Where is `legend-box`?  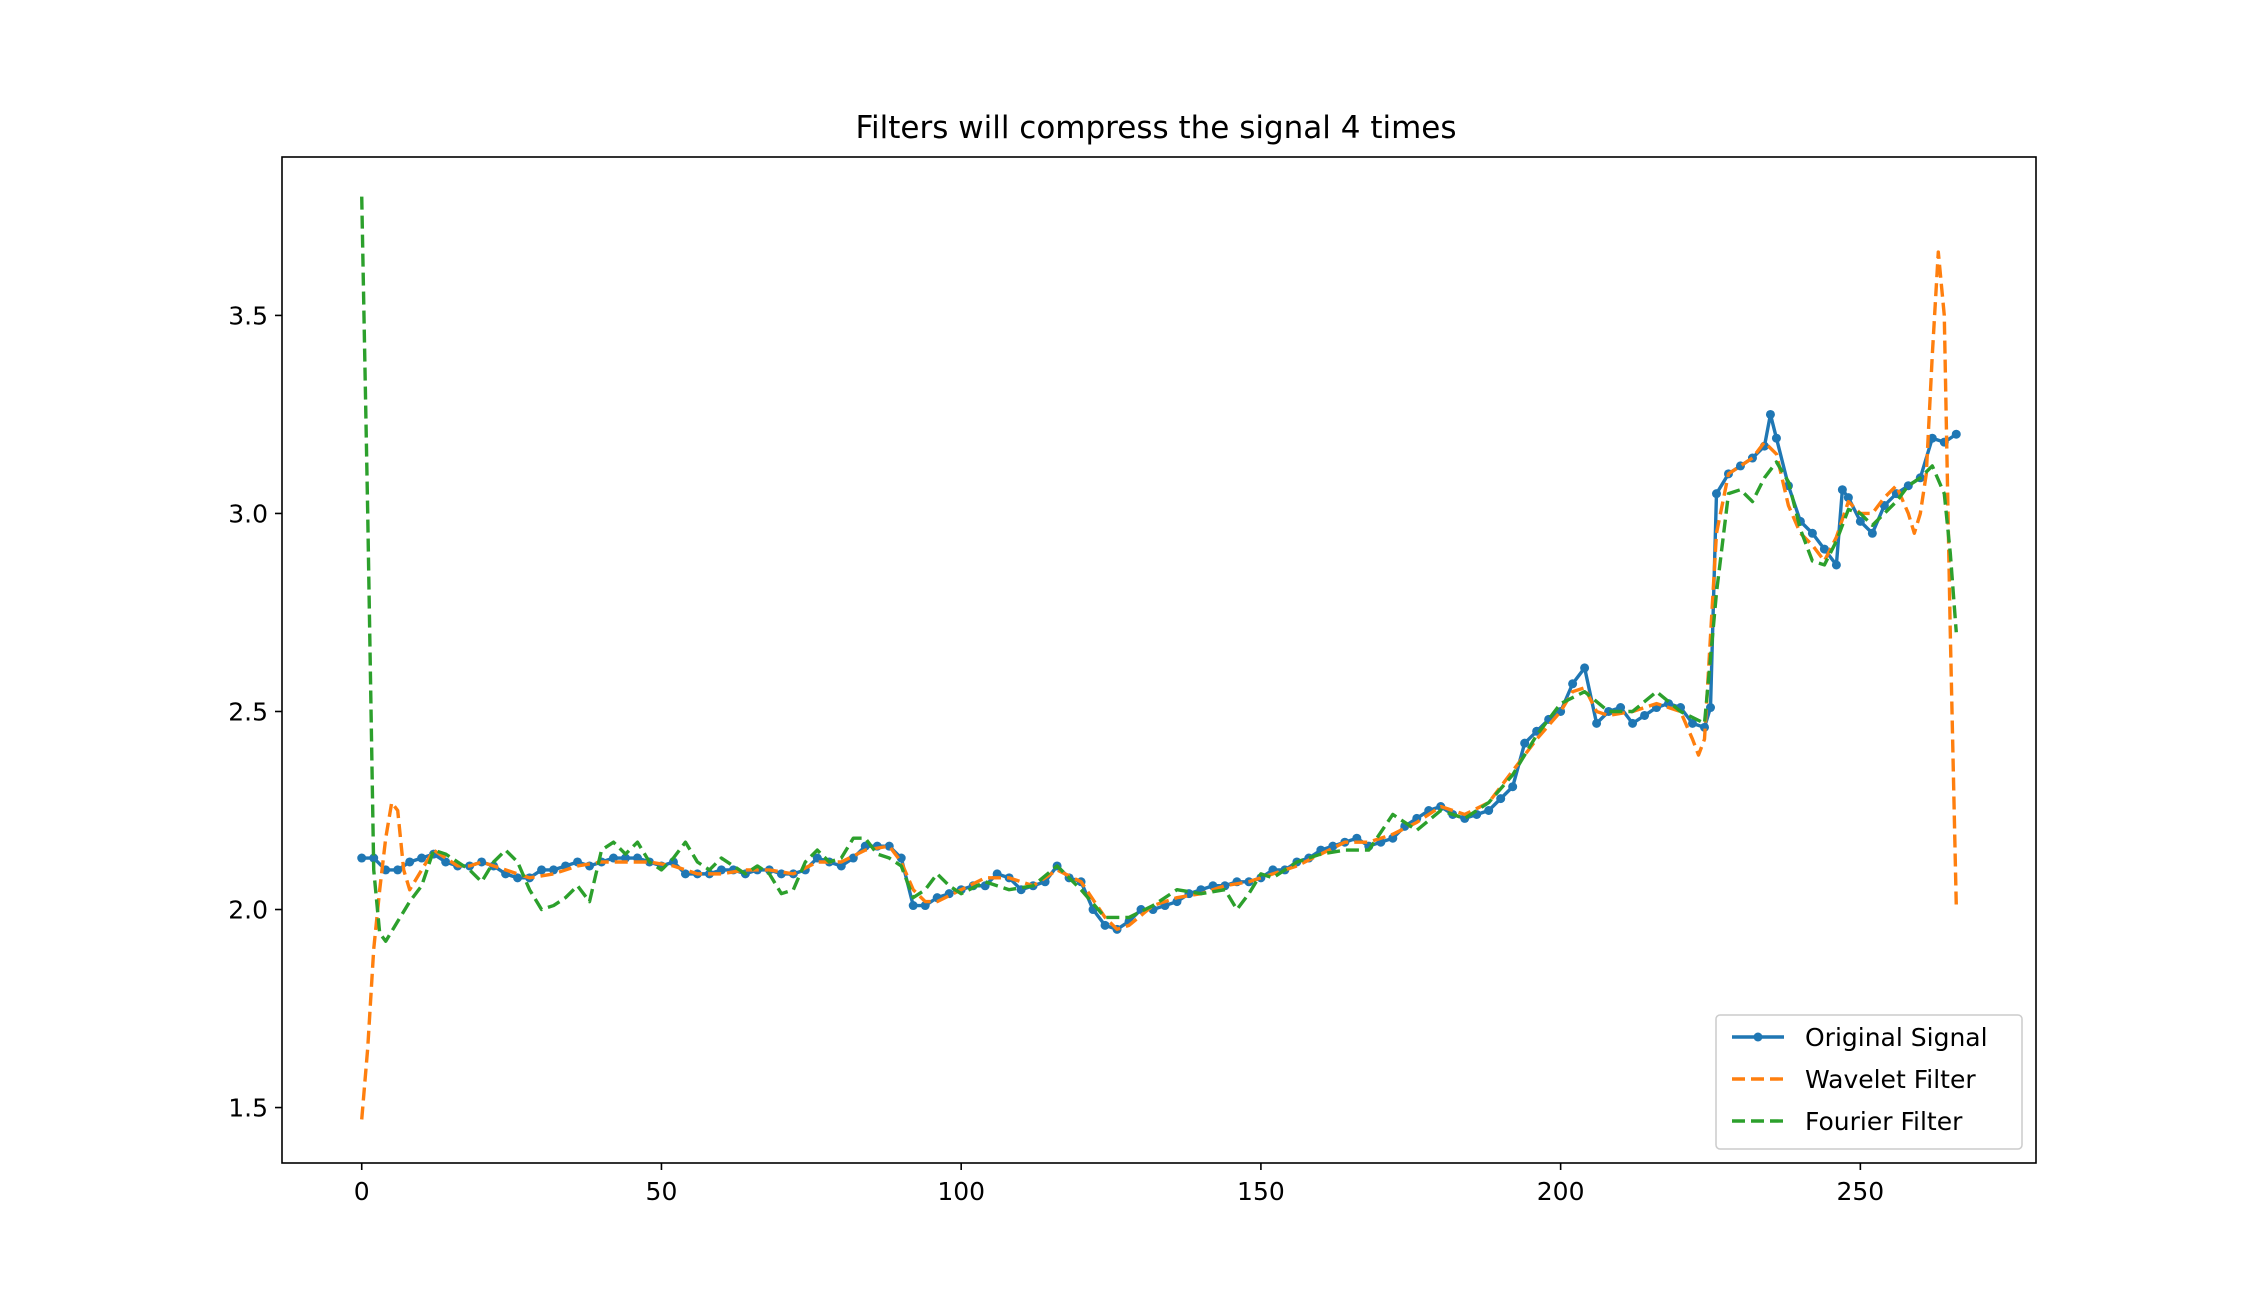
legend-box is located at coordinates (1869, 1082).